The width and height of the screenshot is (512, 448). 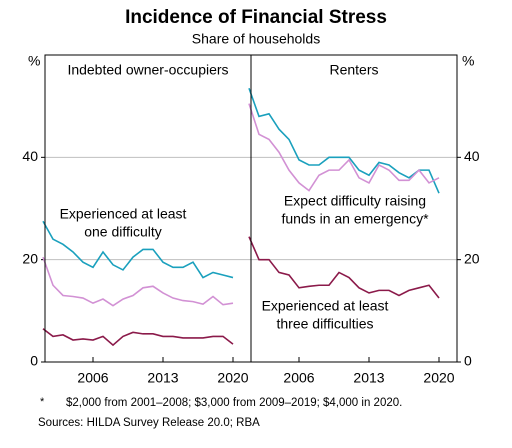 I want to click on annotation: funds in an emergency*, so click(x=355, y=219).